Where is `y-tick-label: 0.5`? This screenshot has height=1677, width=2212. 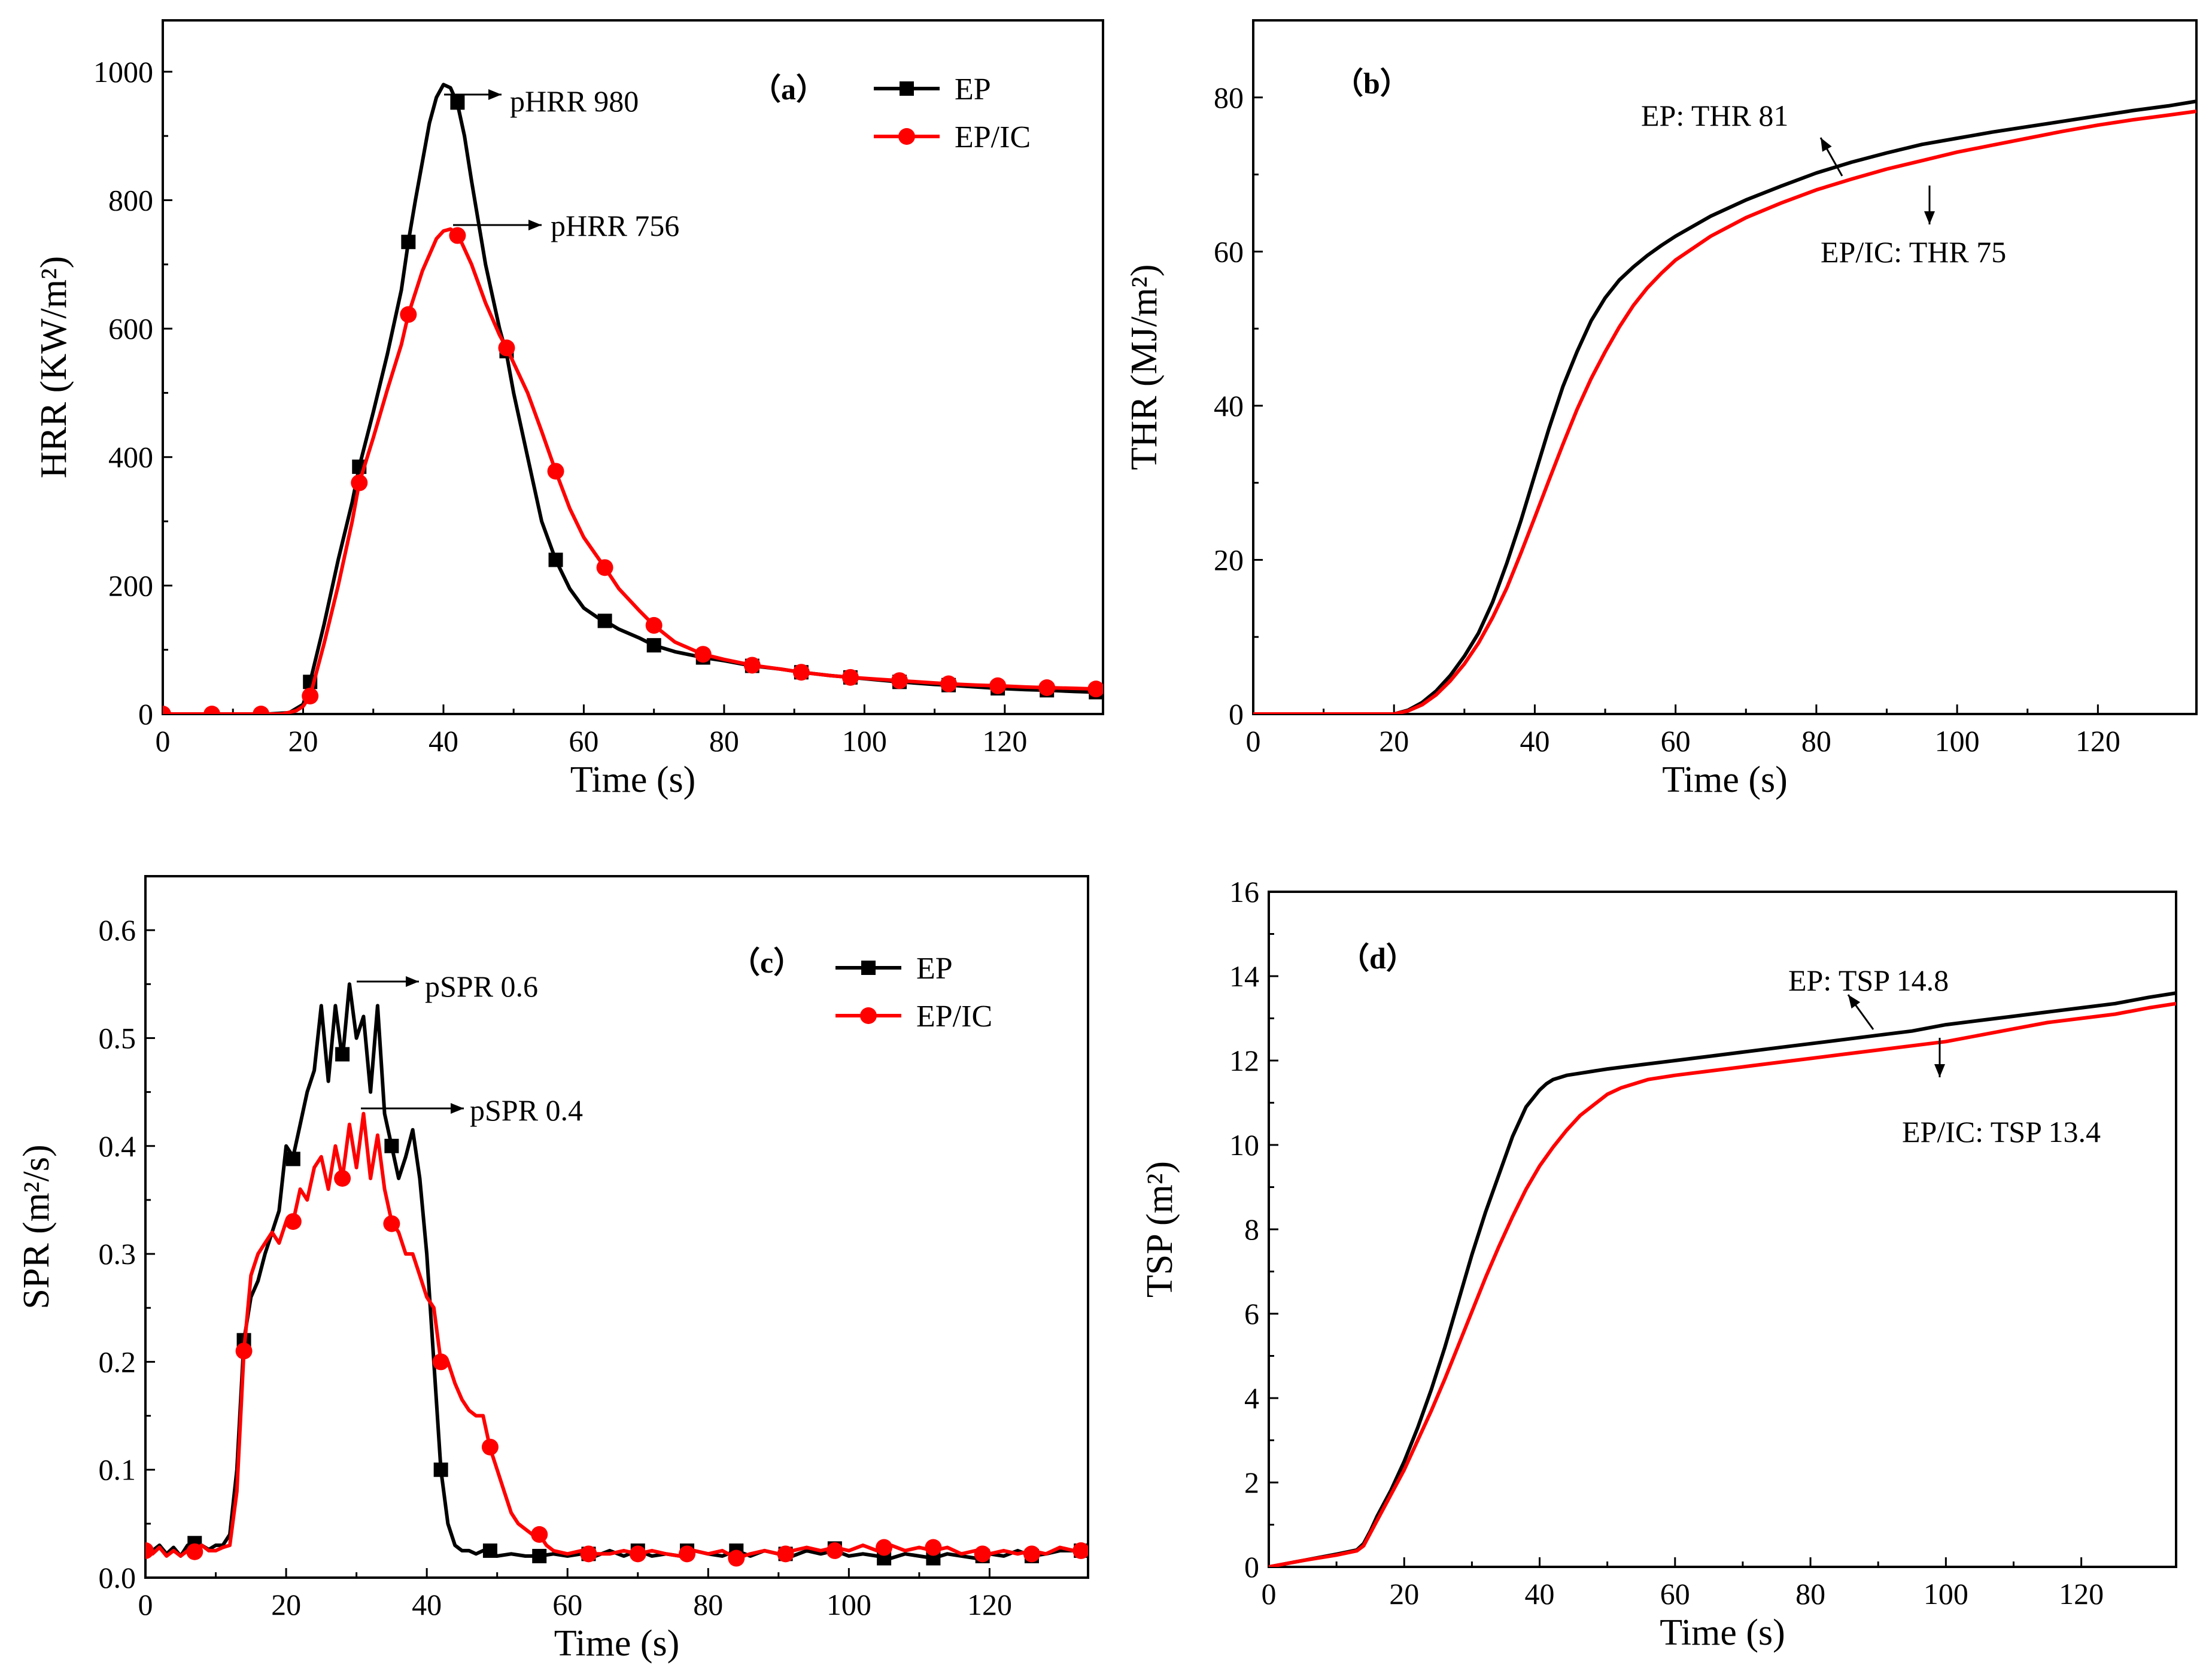 y-tick-label: 0.5 is located at coordinates (117, 1038).